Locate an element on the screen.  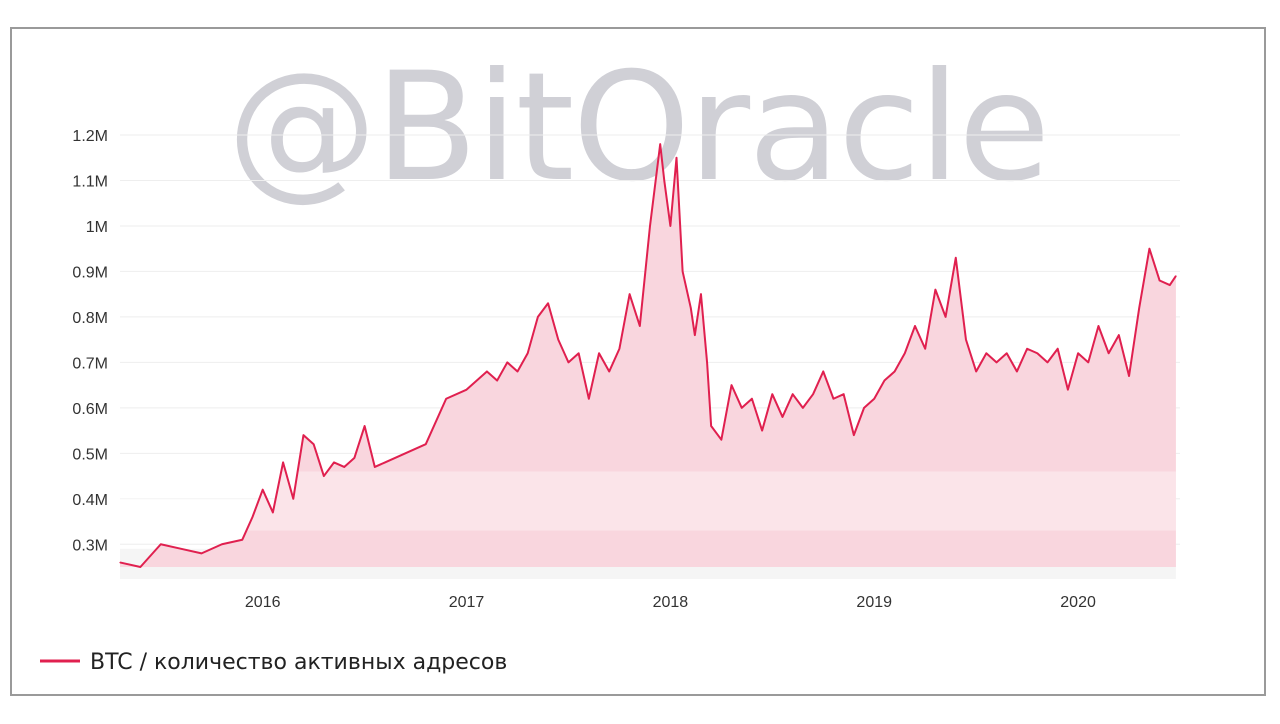
y-tick-label: 1M is located at coordinates (97, 227).